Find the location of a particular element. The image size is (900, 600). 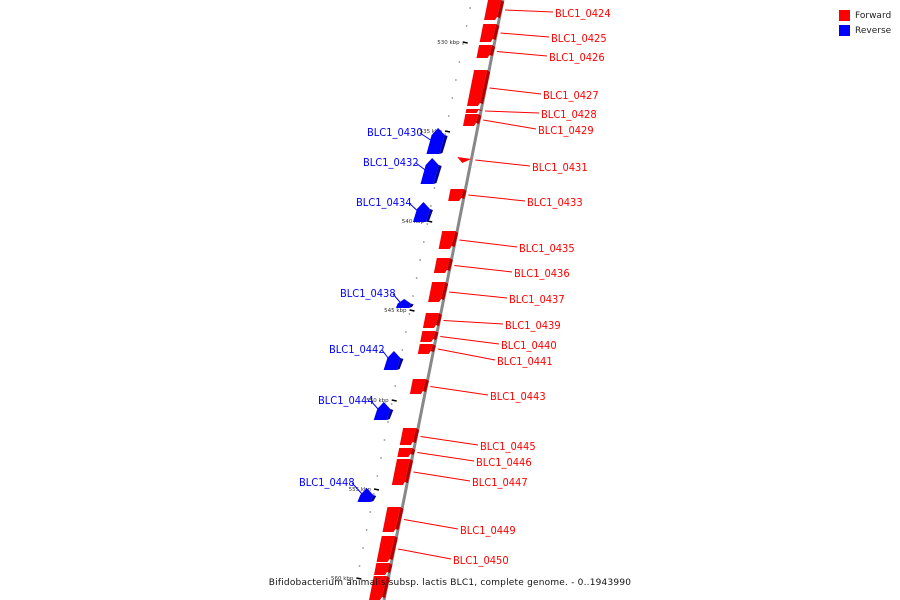

blc1-0450-feature is located at coordinates (387, 549).